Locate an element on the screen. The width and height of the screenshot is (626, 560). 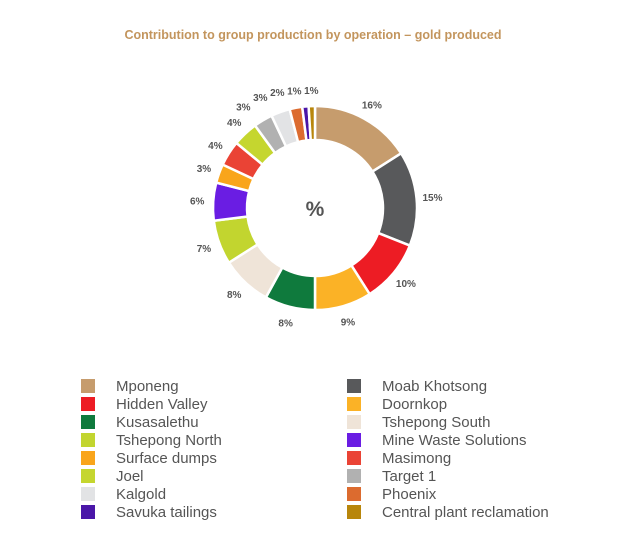
slice-moab-khotsong is located at coordinates (394, 199).